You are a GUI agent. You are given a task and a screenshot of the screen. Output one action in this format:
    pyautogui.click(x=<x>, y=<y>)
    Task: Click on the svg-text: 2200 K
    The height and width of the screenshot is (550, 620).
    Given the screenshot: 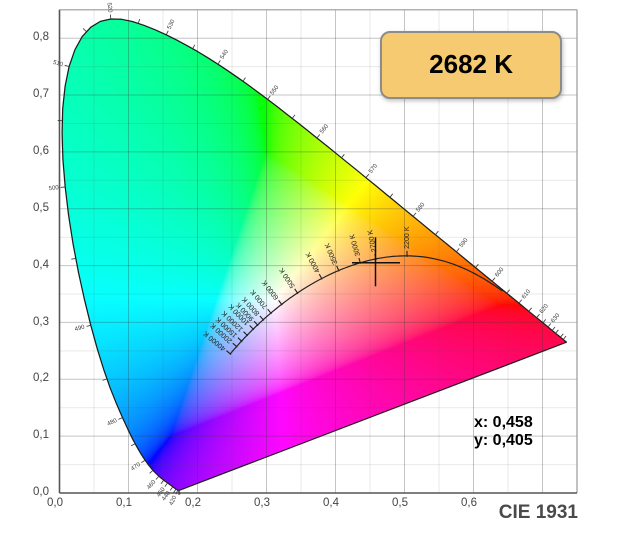 What is the action you would take?
    pyautogui.click(x=407, y=237)
    